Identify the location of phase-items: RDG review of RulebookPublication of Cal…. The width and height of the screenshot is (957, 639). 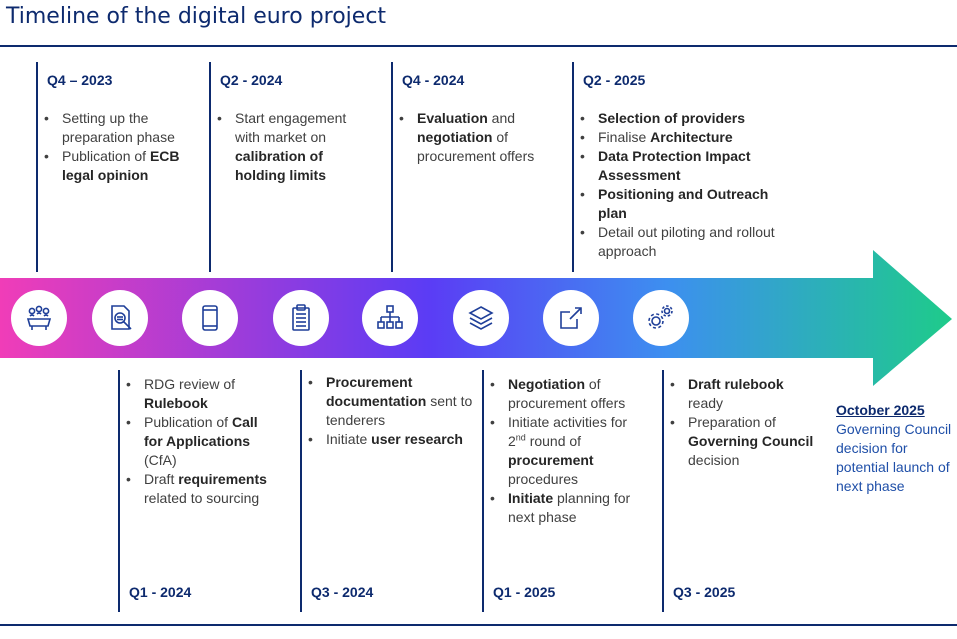
(201, 441).